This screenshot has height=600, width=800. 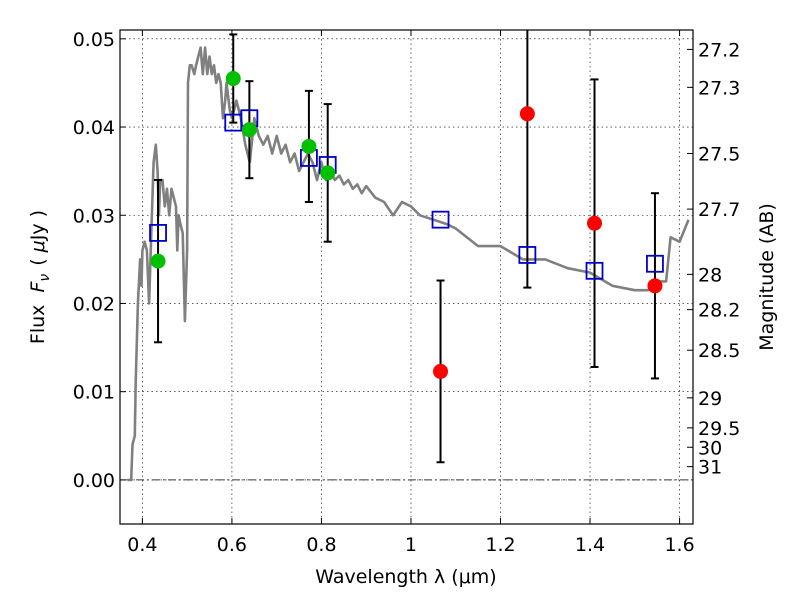 I want to click on y-axis-label-unit: Jy ), so click(x=38, y=225).